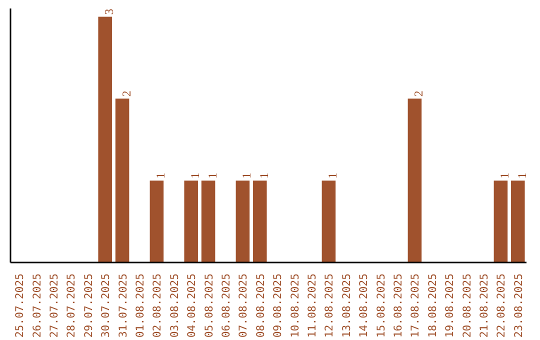 The height and width of the screenshot is (340, 540). Describe the element at coordinates (191, 306) in the screenshot. I see `x-tick-label: 04.08.2025` at that location.